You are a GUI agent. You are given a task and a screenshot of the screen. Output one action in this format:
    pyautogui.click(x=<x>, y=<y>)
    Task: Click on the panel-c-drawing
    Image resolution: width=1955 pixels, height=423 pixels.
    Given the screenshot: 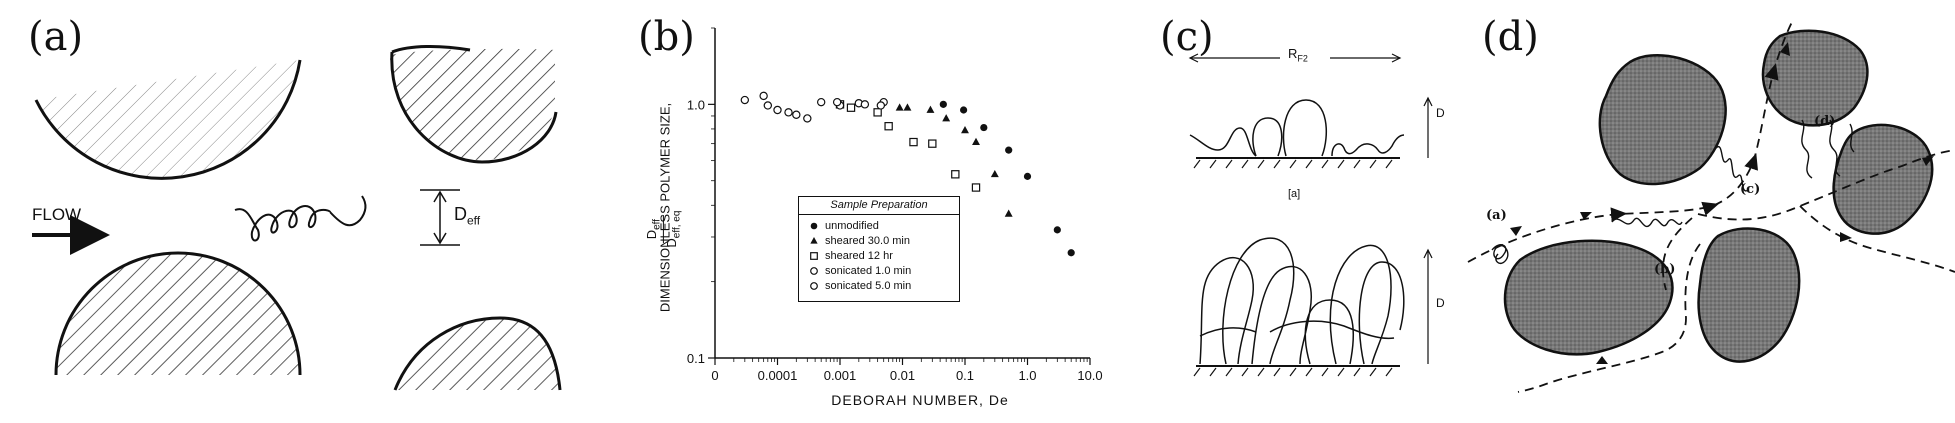 What is the action you would take?
    pyautogui.click(x=1310, y=215)
    